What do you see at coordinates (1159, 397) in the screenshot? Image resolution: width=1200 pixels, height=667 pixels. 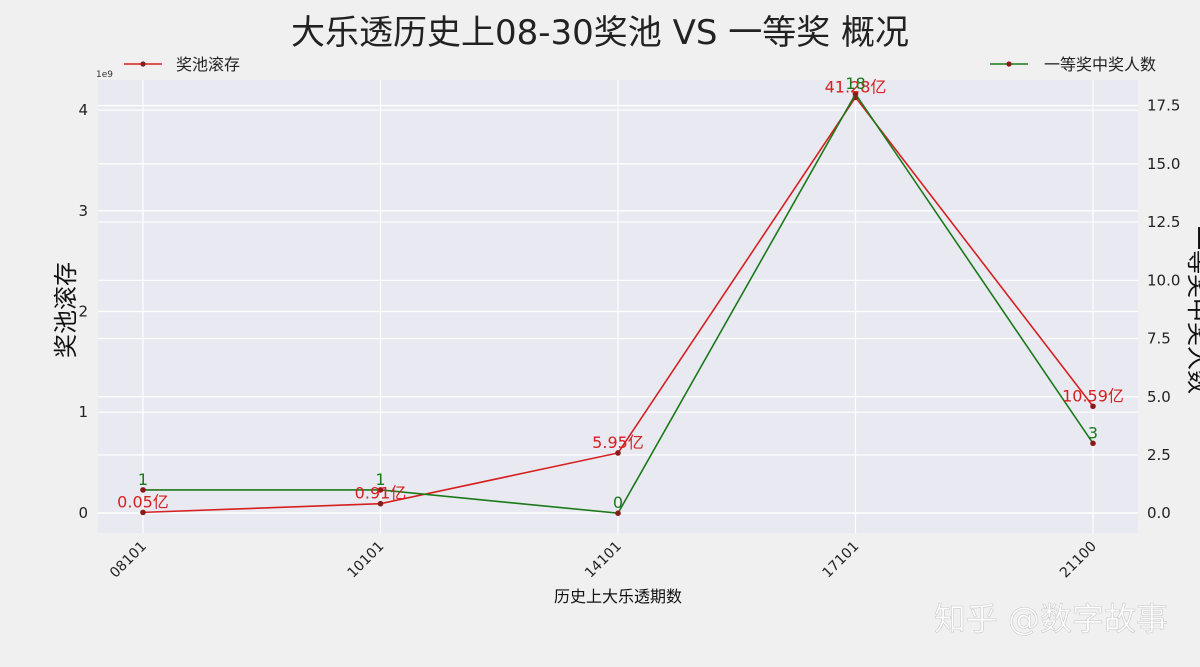 I see `right-tick-label: 5.0` at bounding box center [1159, 397].